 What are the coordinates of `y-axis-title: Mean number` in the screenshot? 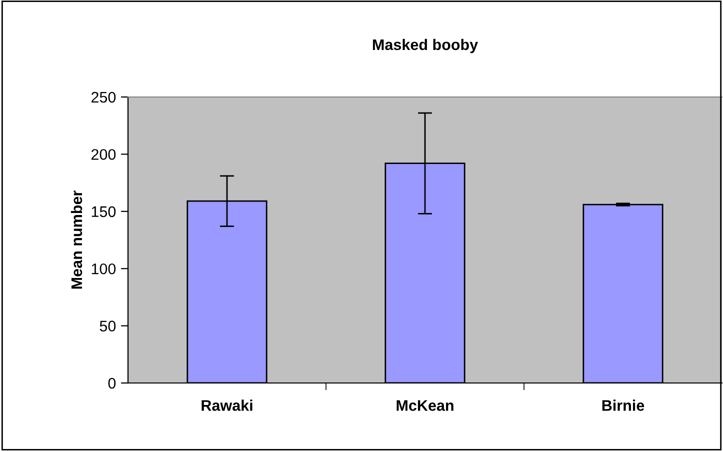 It's located at (76, 239).